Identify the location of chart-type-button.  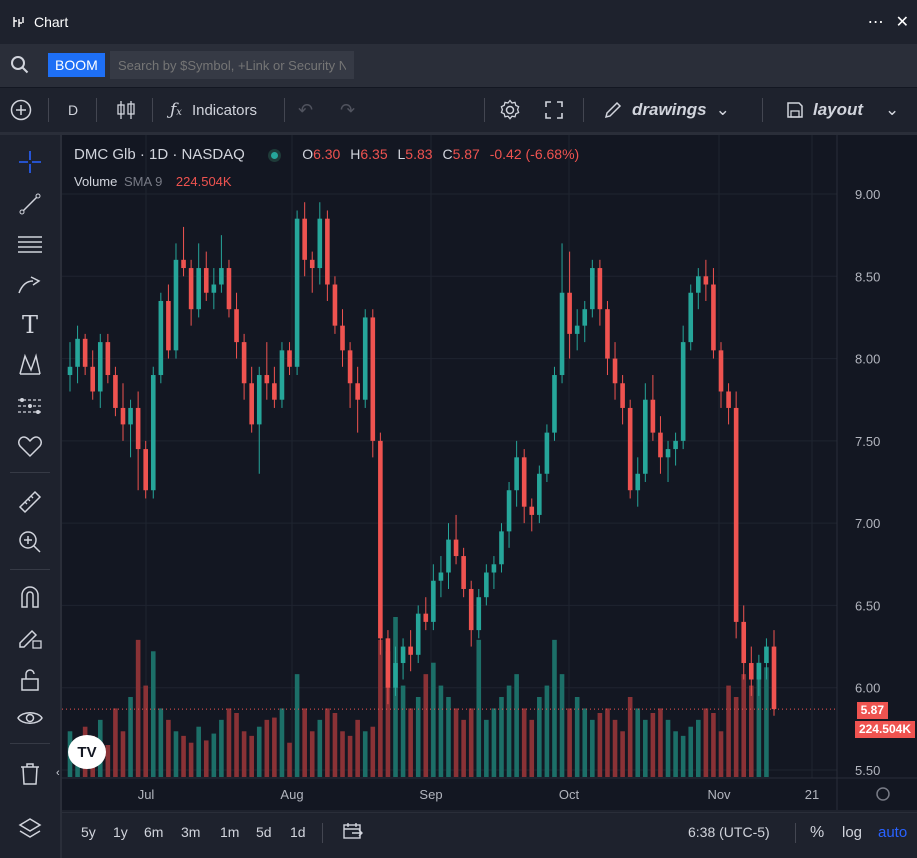
(126, 110).